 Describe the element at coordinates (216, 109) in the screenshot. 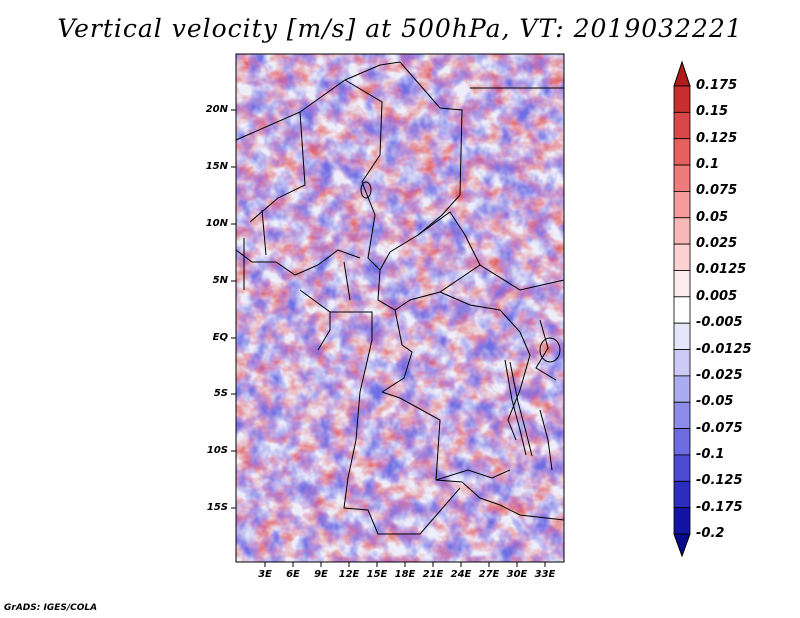

I see `lat-label-20n: 20N` at that location.